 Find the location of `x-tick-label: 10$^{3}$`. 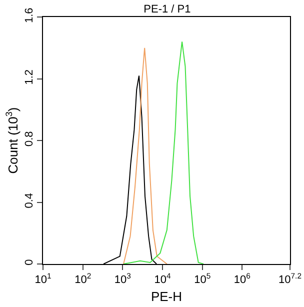

x-tick-label: 10$^{3}$ is located at coordinates (122, 279).